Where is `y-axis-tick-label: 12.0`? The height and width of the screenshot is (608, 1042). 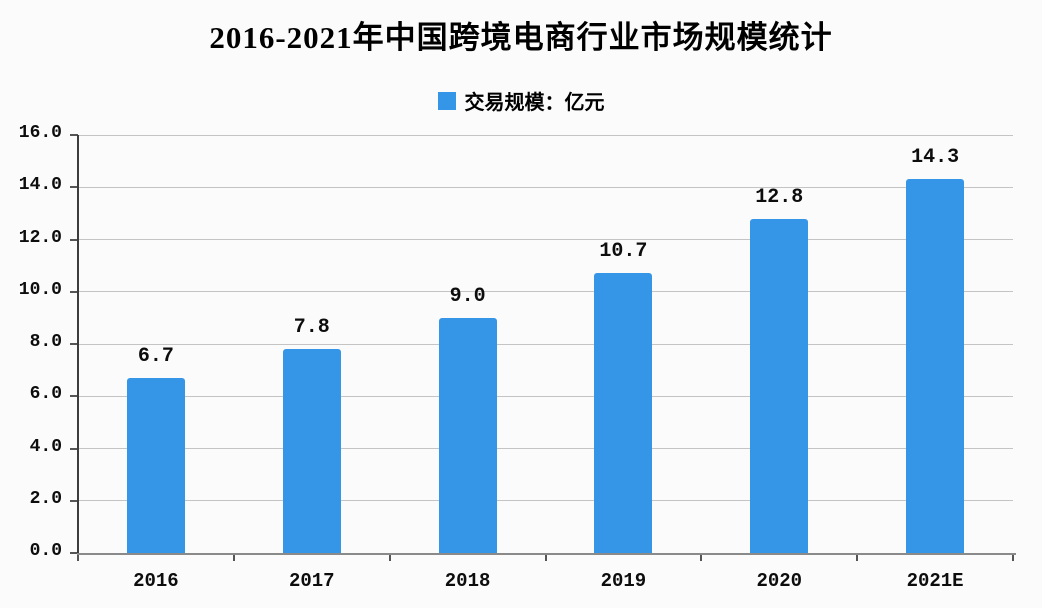
y-axis-tick-label: 12.0 is located at coordinates (40, 237).